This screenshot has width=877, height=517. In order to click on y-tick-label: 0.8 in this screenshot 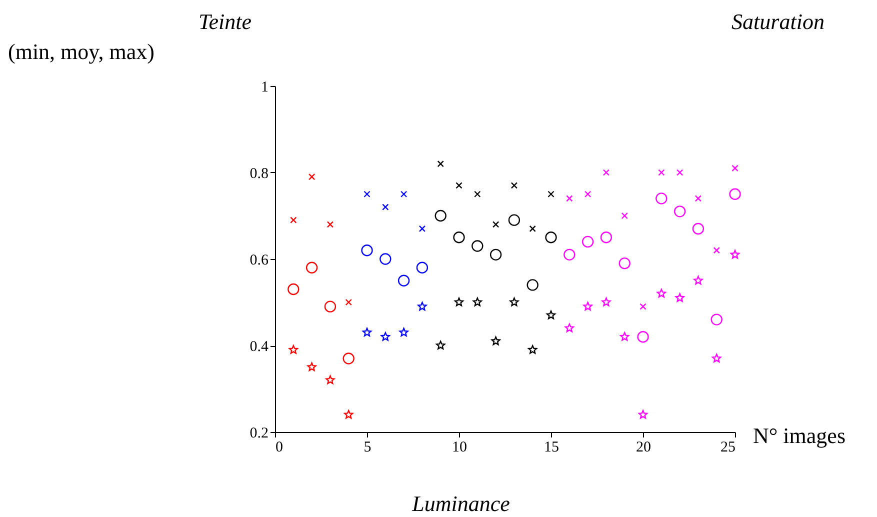, I will do `click(259, 174)`.